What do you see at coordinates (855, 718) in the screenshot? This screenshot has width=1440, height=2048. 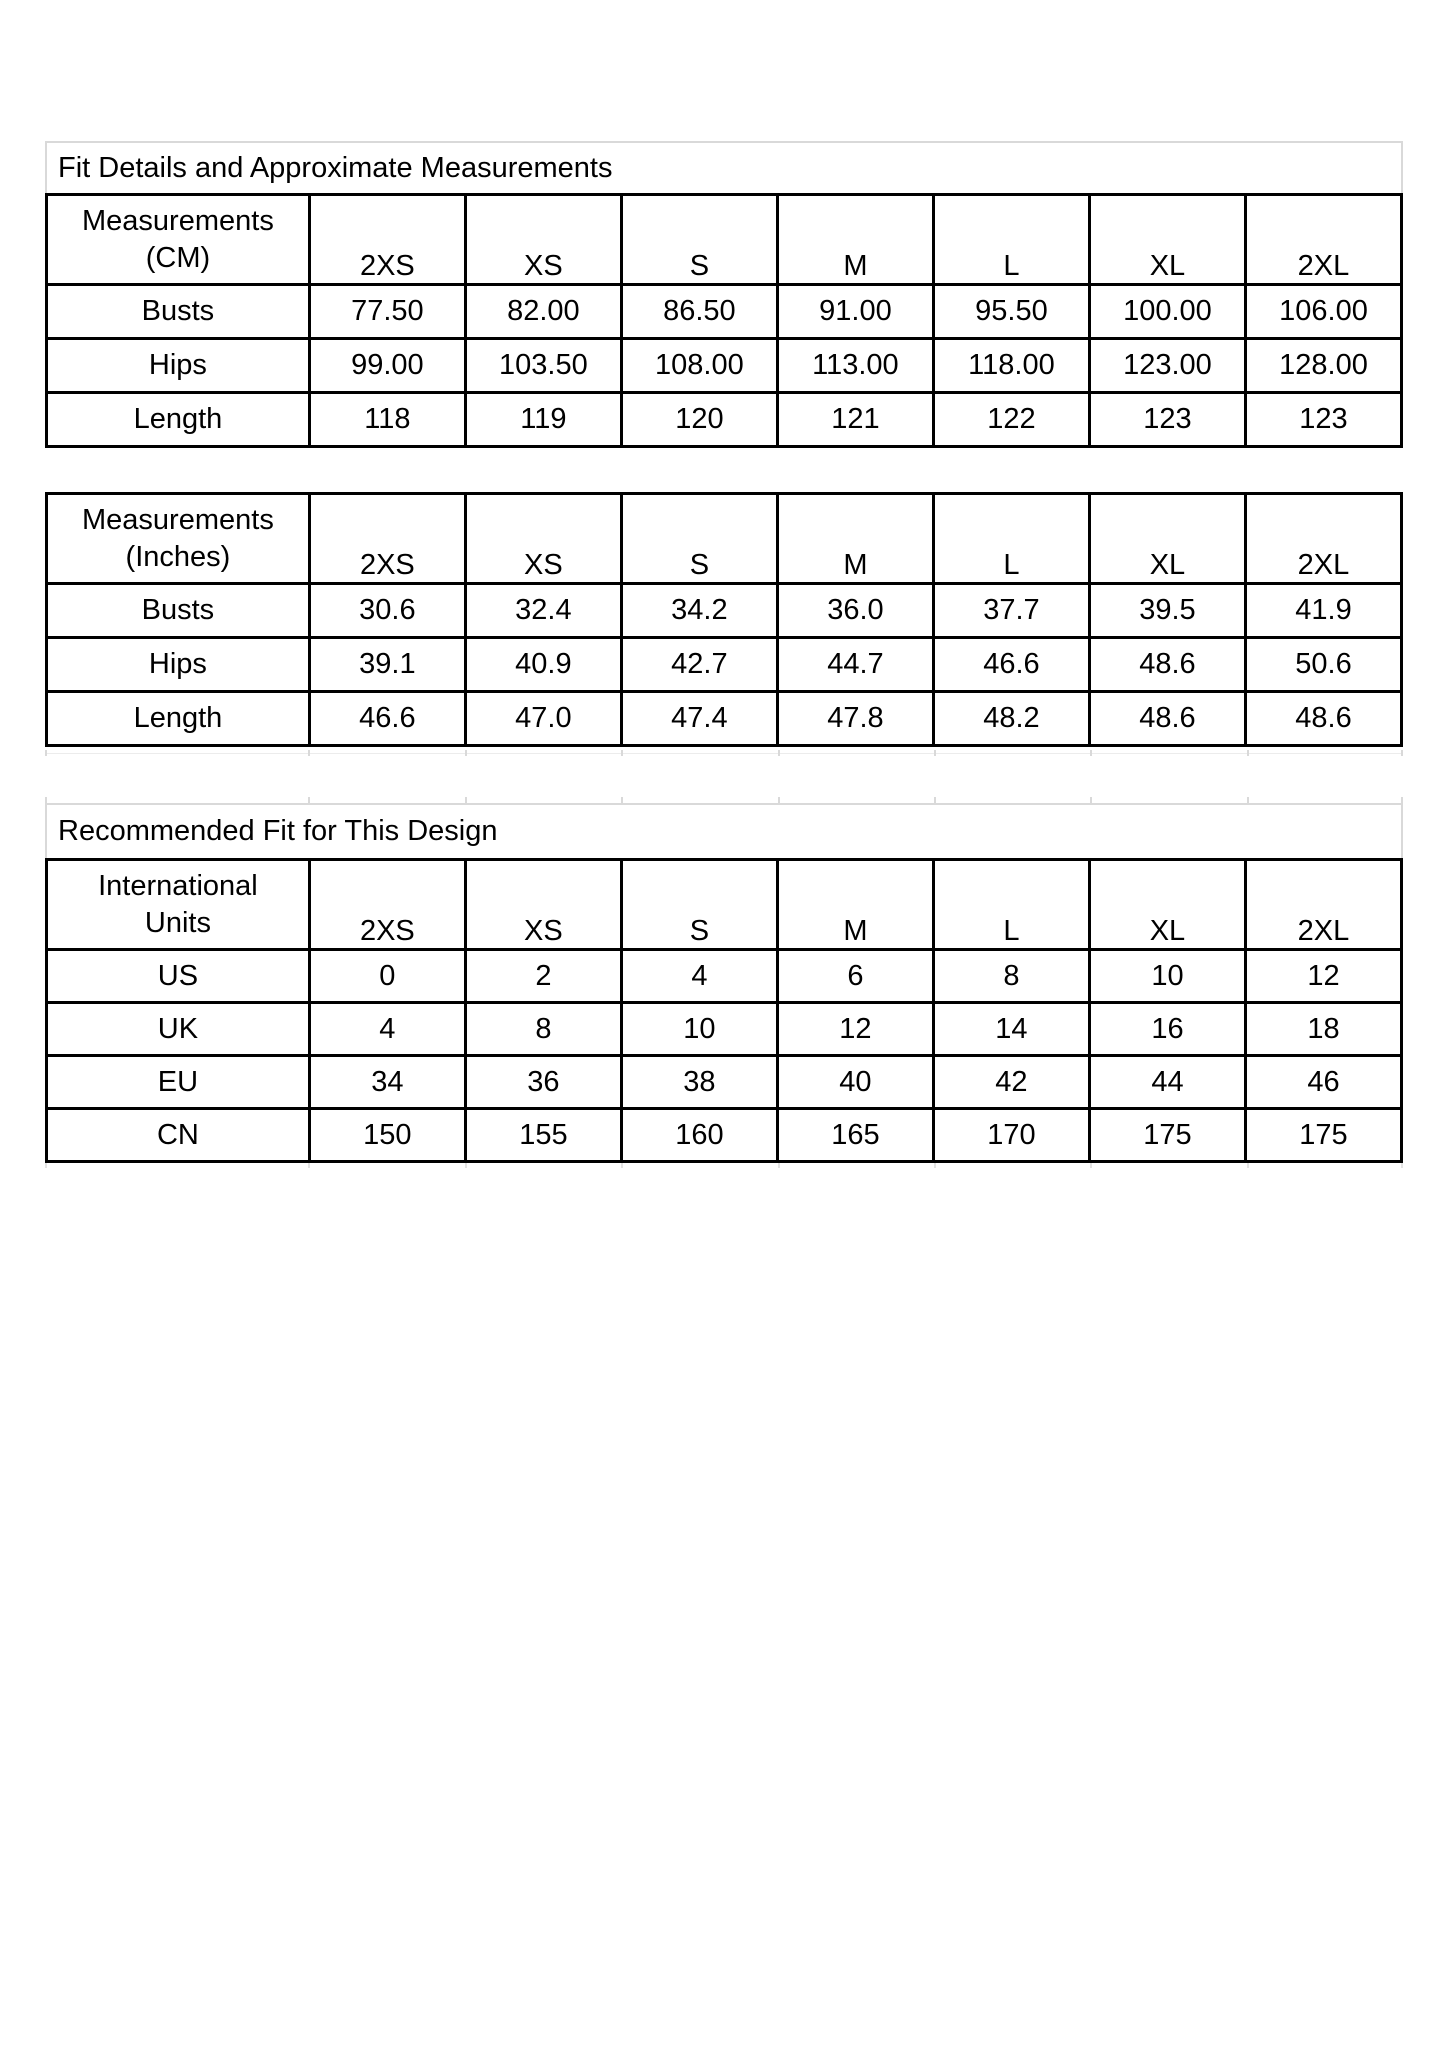 I see `data-cell: 47.8` at bounding box center [855, 718].